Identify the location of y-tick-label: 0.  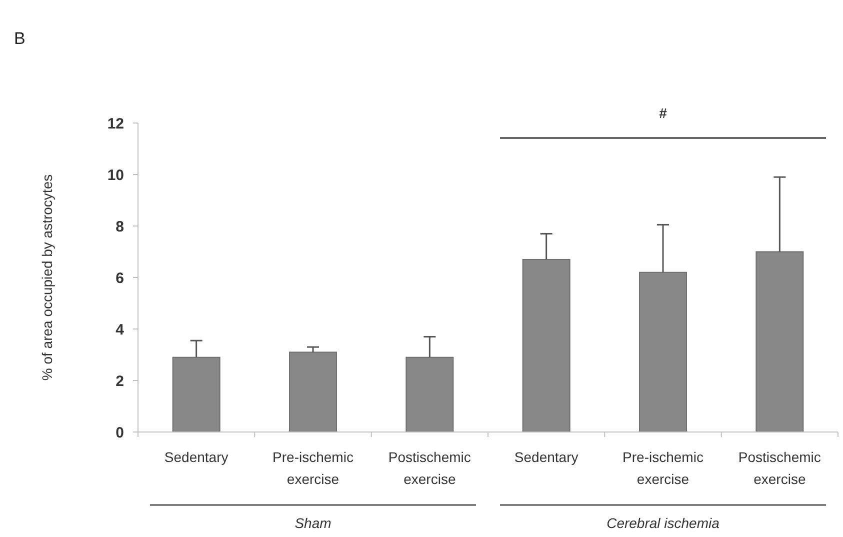
(120, 433).